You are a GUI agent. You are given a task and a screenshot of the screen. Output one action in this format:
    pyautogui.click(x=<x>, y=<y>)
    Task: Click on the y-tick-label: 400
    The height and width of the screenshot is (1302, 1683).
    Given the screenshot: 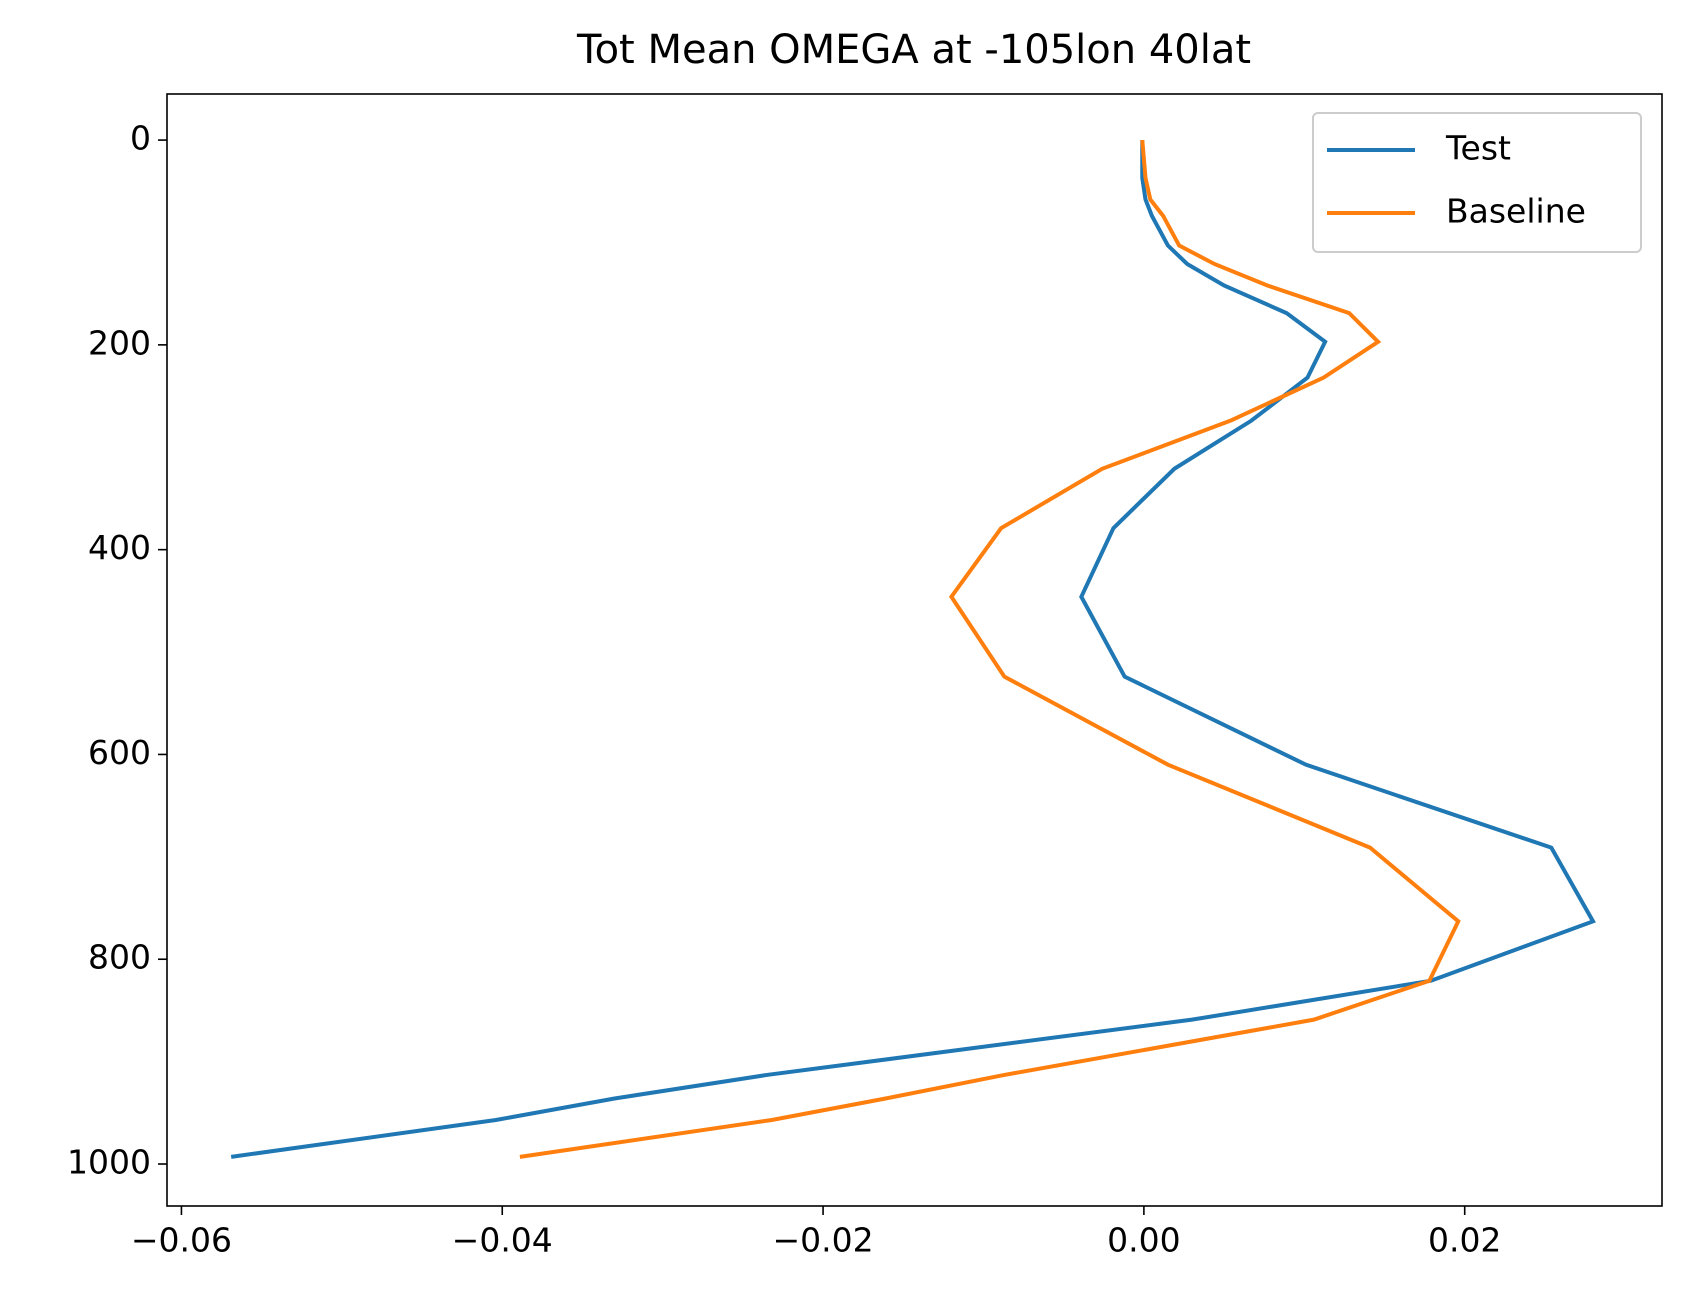 What is the action you would take?
    pyautogui.click(x=119, y=547)
    